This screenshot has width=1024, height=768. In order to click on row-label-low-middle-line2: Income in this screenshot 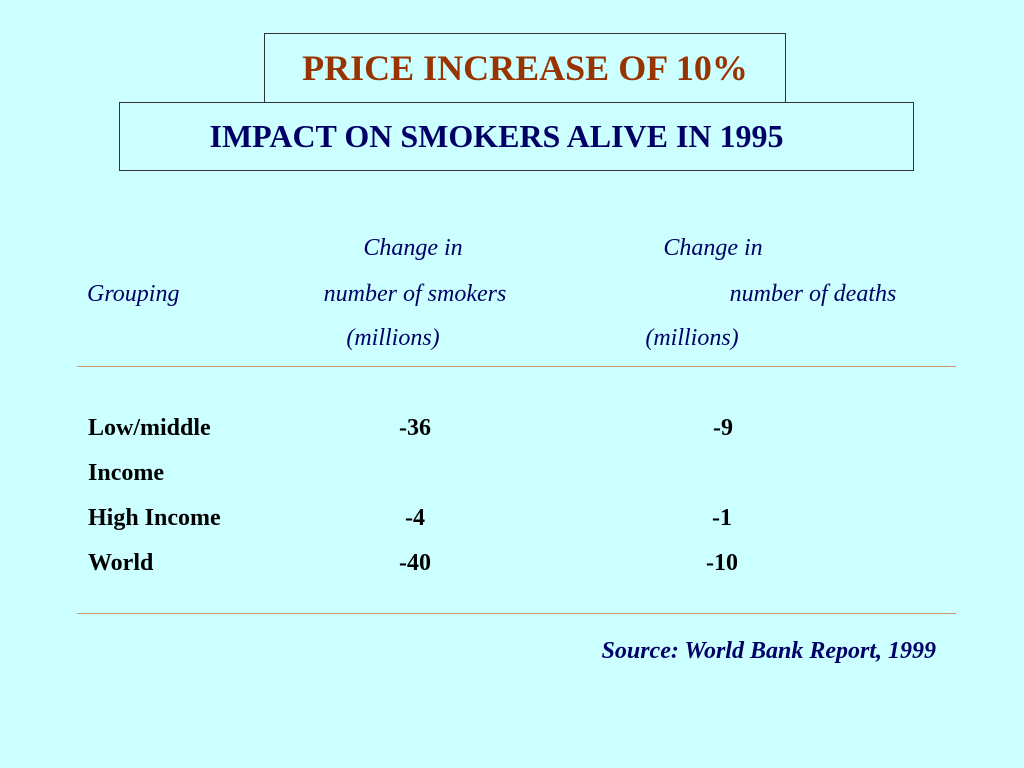, I will do `click(126, 473)`.